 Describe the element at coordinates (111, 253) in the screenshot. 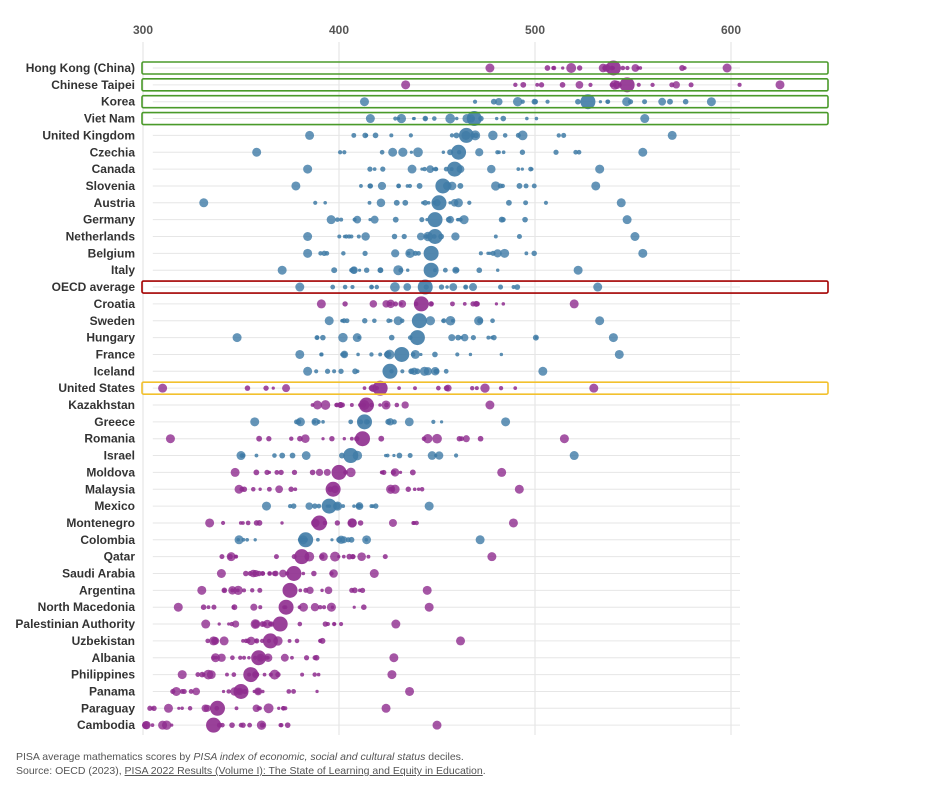

I see `country-label: Belgium` at that location.